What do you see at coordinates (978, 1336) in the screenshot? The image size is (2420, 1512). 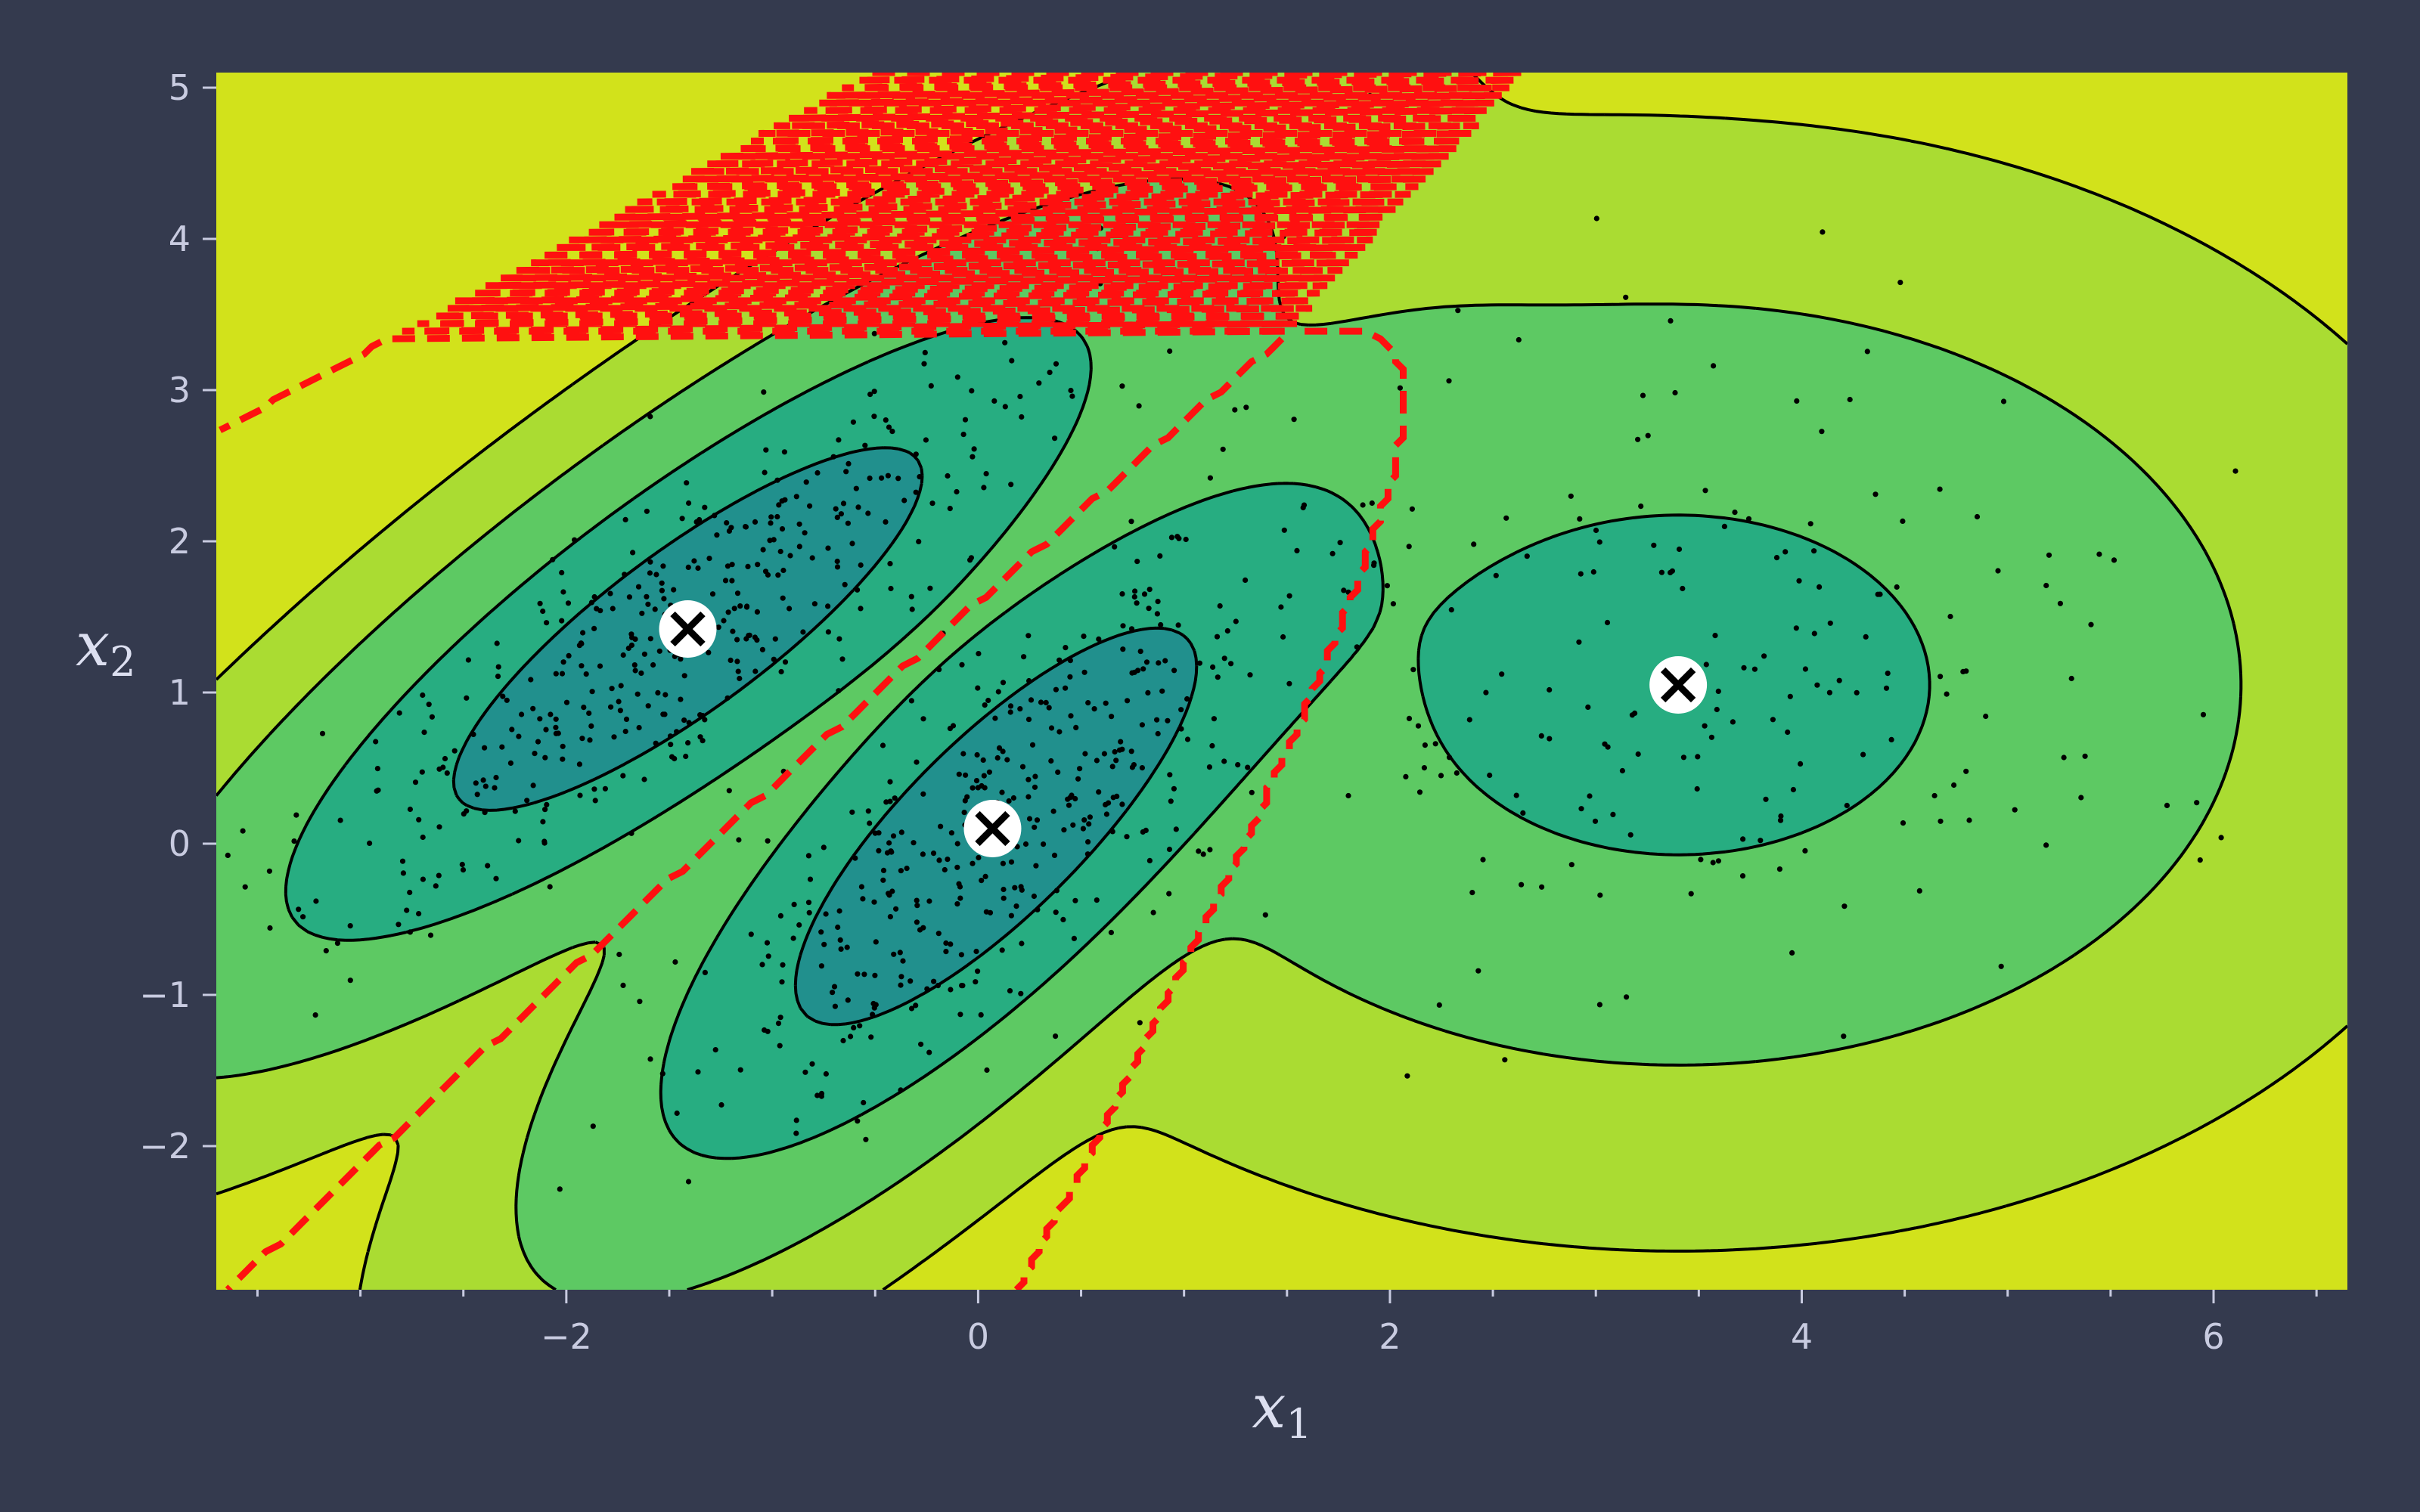 I see `x-tick-label: 0` at bounding box center [978, 1336].